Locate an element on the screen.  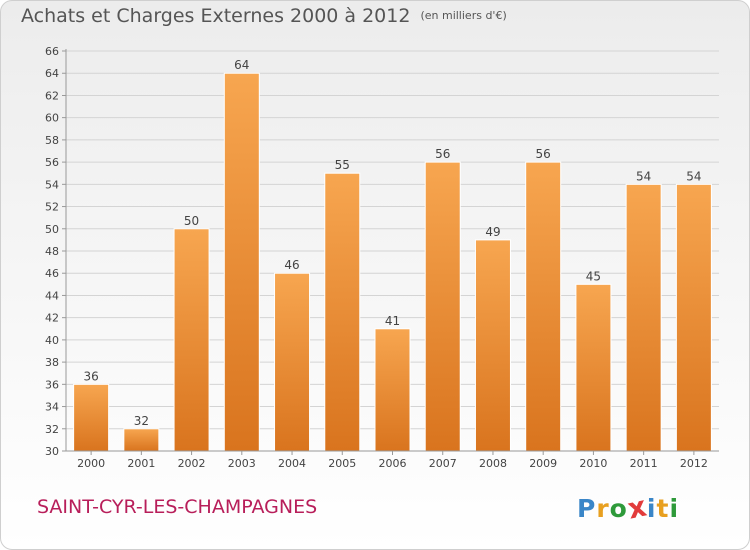
chart-title-text: Achats et Charges Externes 2000 à 2012 is located at coordinates (216, 16).